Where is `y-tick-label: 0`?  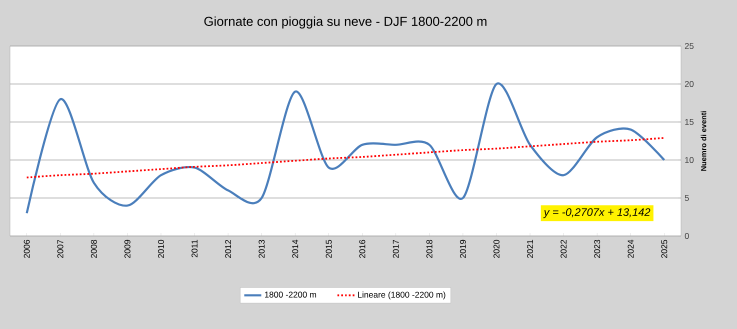 y-tick-label: 0 is located at coordinates (686, 236).